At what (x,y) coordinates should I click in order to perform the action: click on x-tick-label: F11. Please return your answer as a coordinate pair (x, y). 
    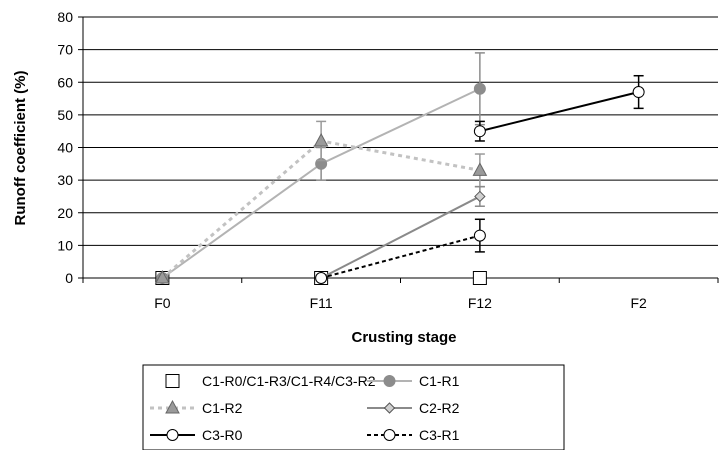
    Looking at the image, I should click on (321, 303).